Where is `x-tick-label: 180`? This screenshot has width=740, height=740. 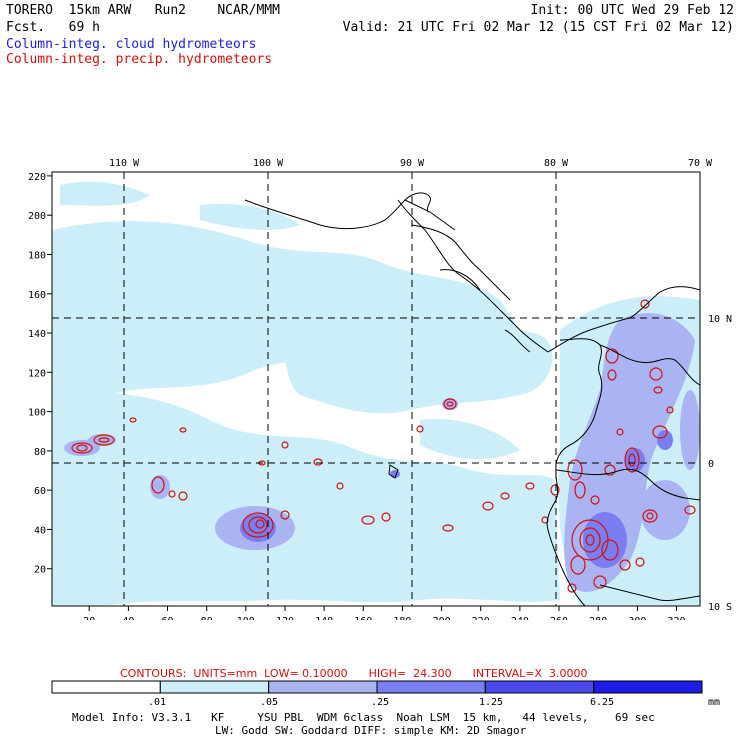
x-tick-label: 180 is located at coordinates (402, 618).